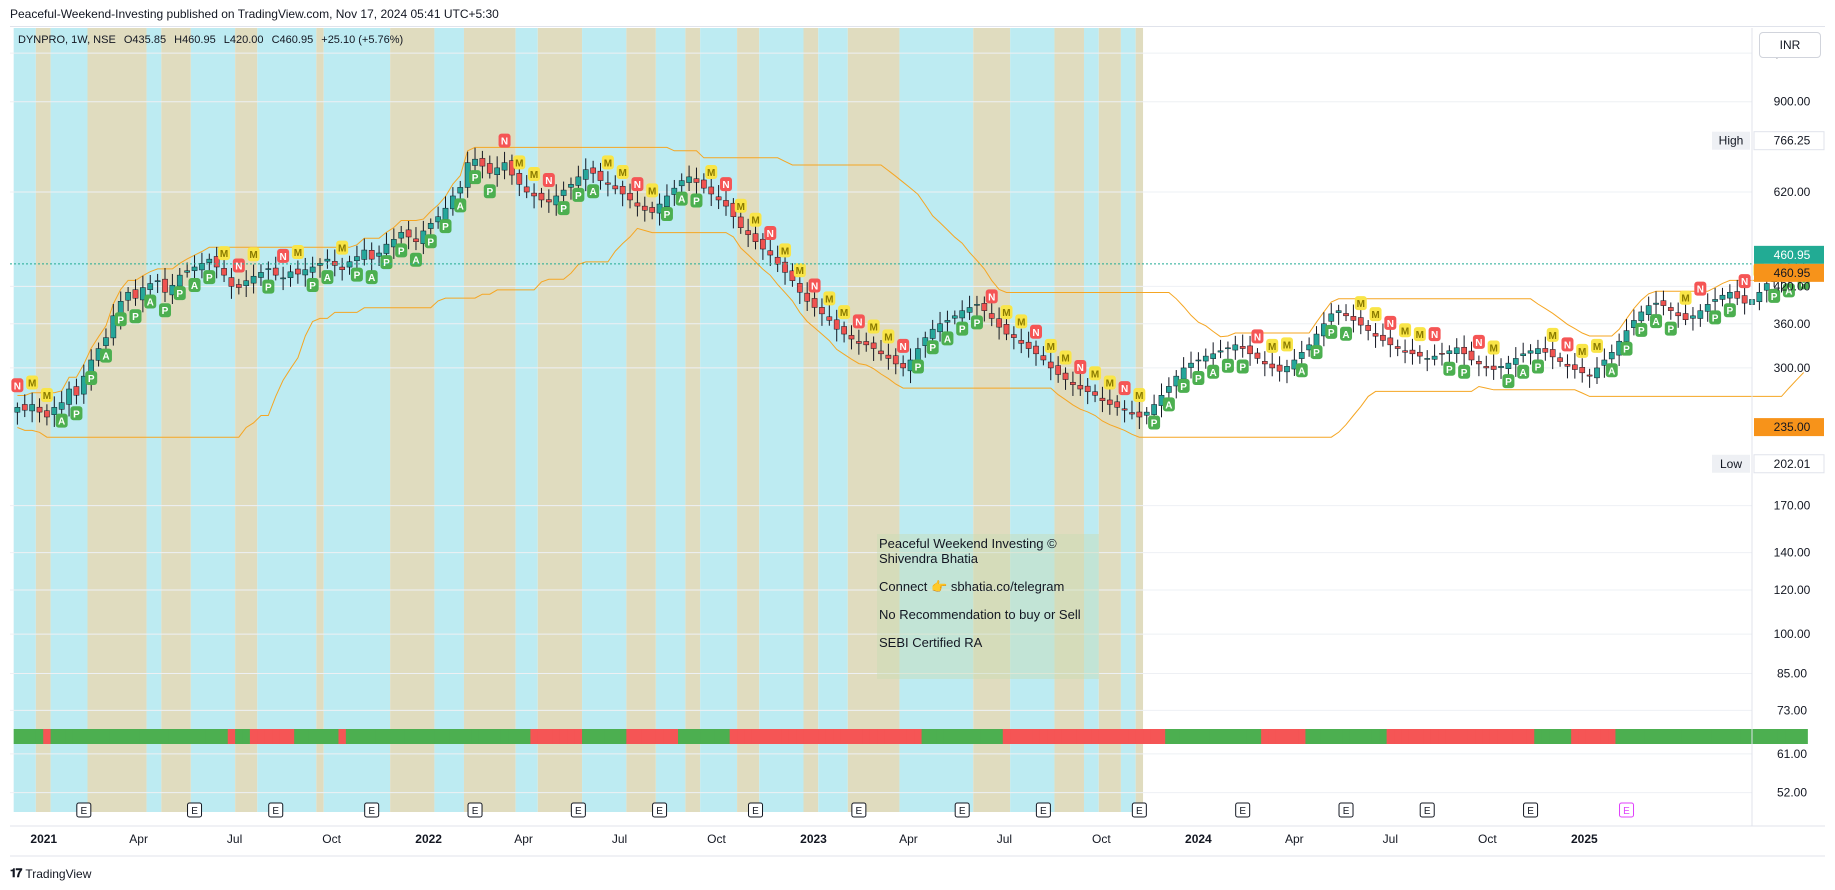 This screenshot has width=1835, height=890. I want to click on footer-brand: 𝟏𝟕 TradingView, so click(50, 873).